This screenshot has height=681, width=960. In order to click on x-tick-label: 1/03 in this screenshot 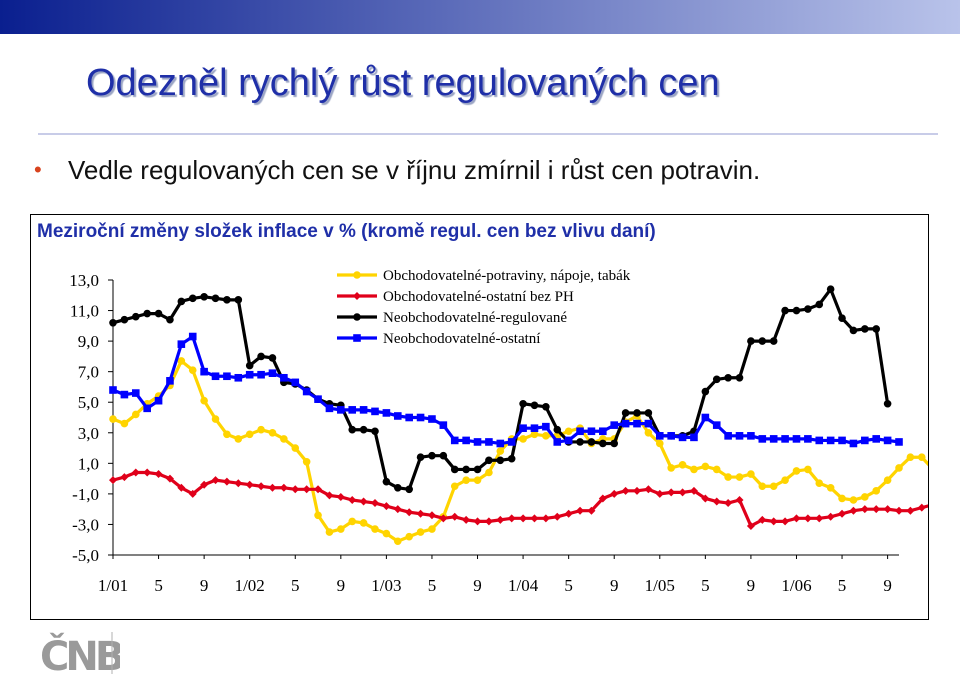, I will do `click(386, 585)`.